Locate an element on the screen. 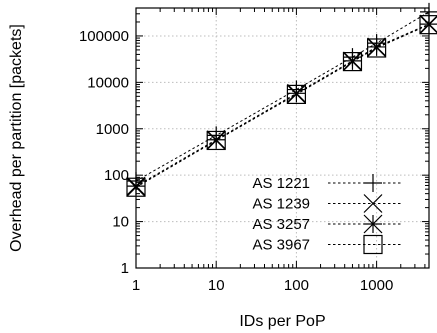  legend-label: AS 1221 is located at coordinates (281, 183).